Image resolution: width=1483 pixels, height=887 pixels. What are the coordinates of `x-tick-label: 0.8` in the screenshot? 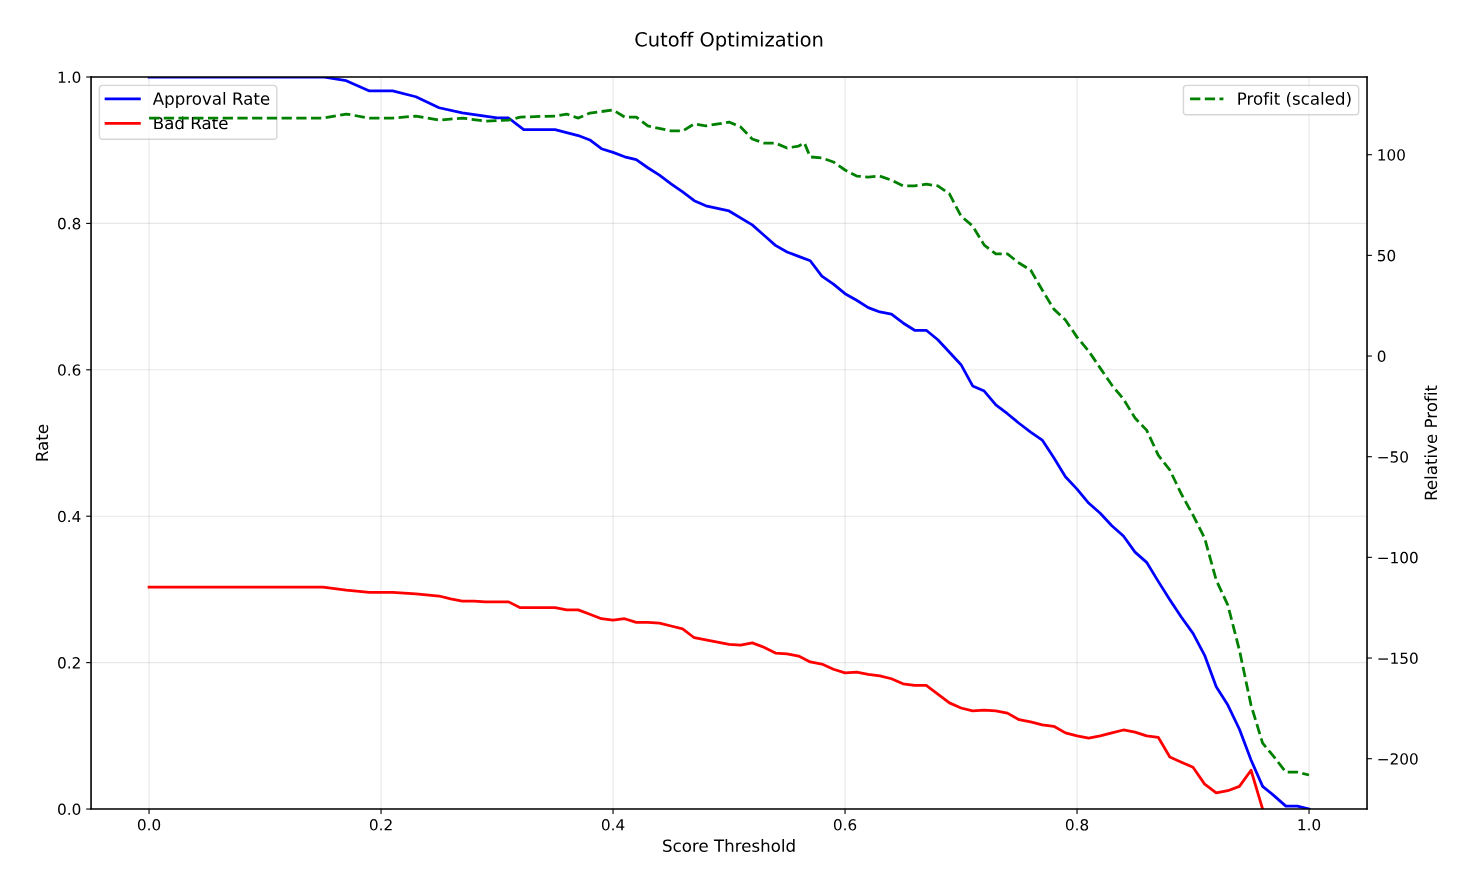 It's located at (1077, 825).